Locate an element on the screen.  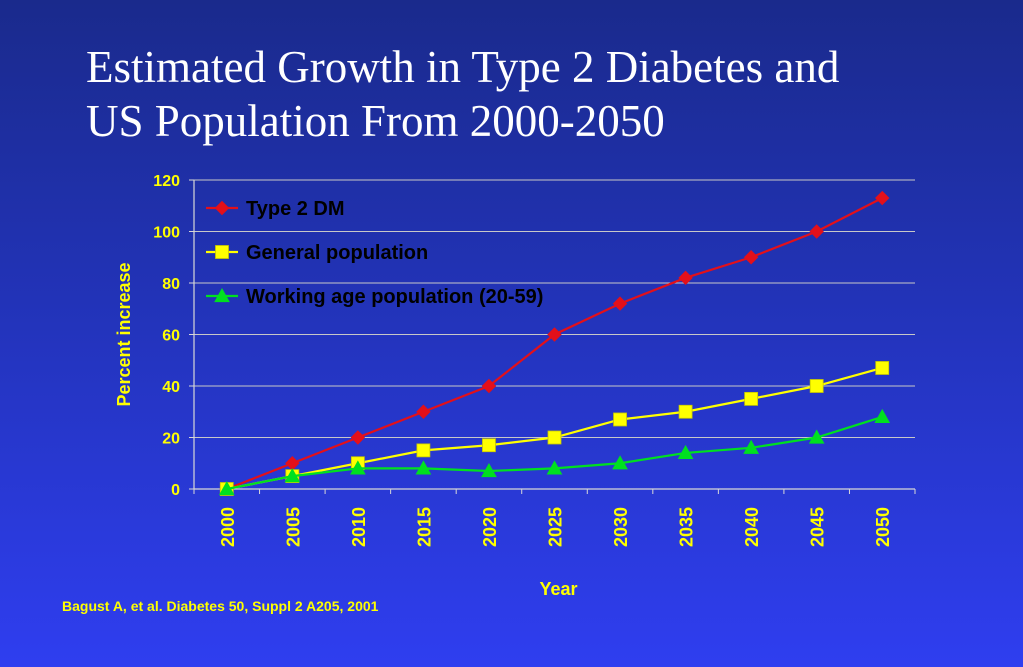
series-3-point-2020 is located at coordinates (489, 470).